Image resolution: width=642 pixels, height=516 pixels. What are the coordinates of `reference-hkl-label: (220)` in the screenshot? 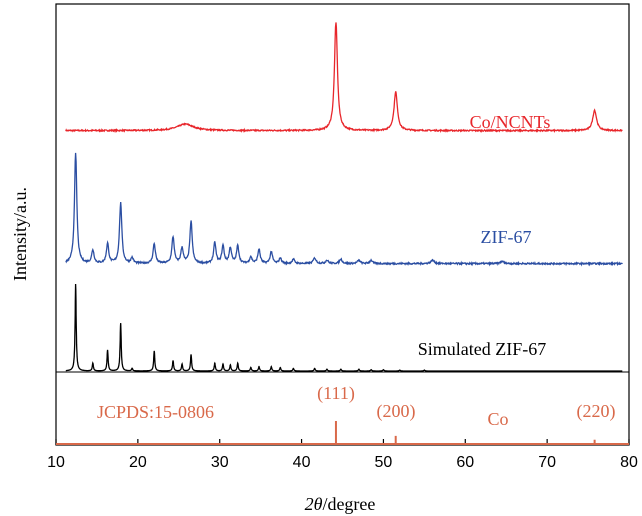 It's located at (596, 411).